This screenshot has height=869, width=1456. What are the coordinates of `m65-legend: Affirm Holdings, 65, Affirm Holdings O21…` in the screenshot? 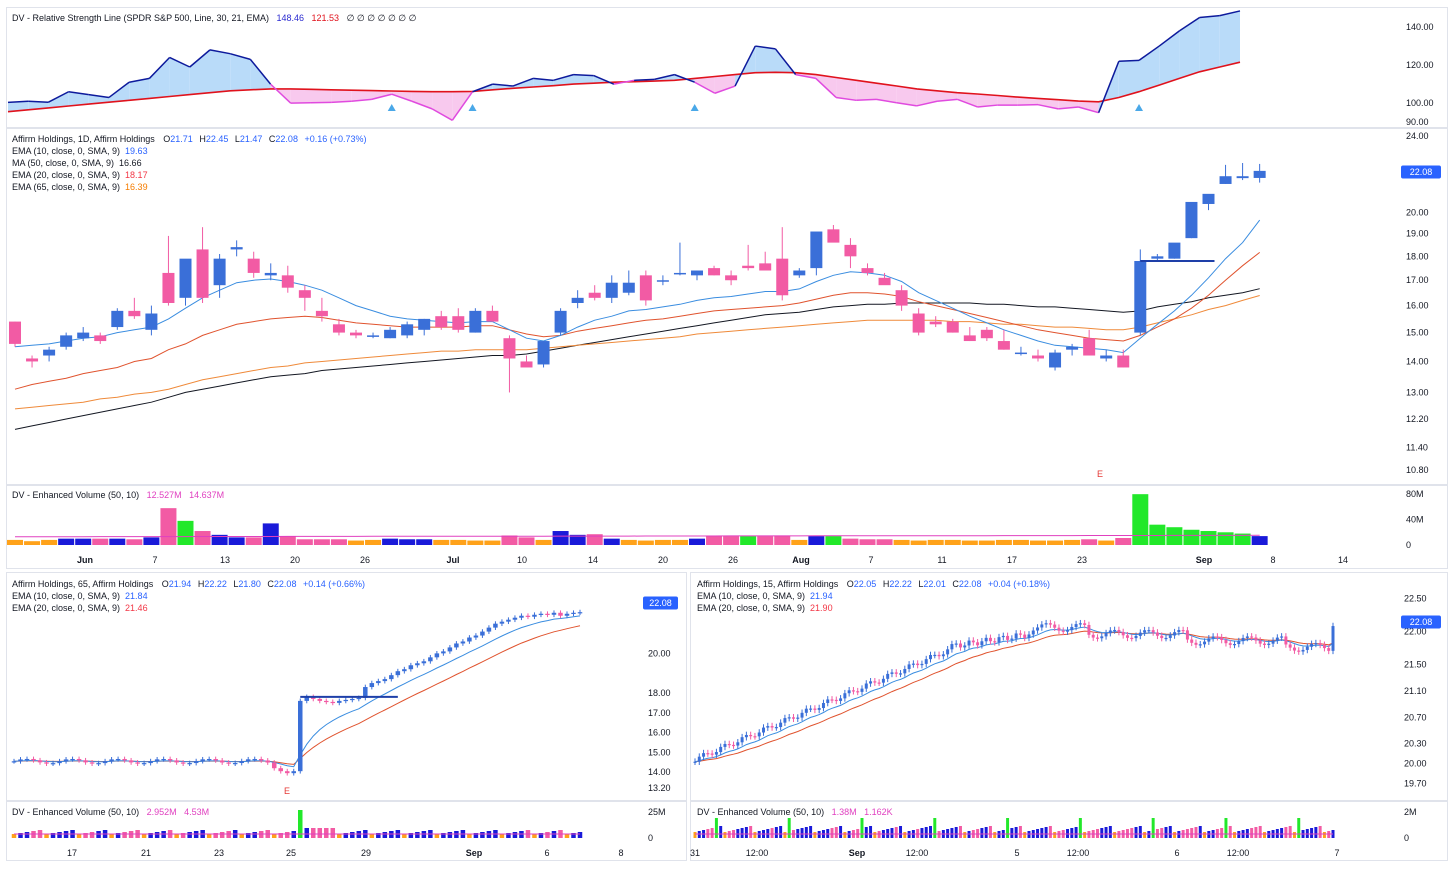 It's located at (188, 596).